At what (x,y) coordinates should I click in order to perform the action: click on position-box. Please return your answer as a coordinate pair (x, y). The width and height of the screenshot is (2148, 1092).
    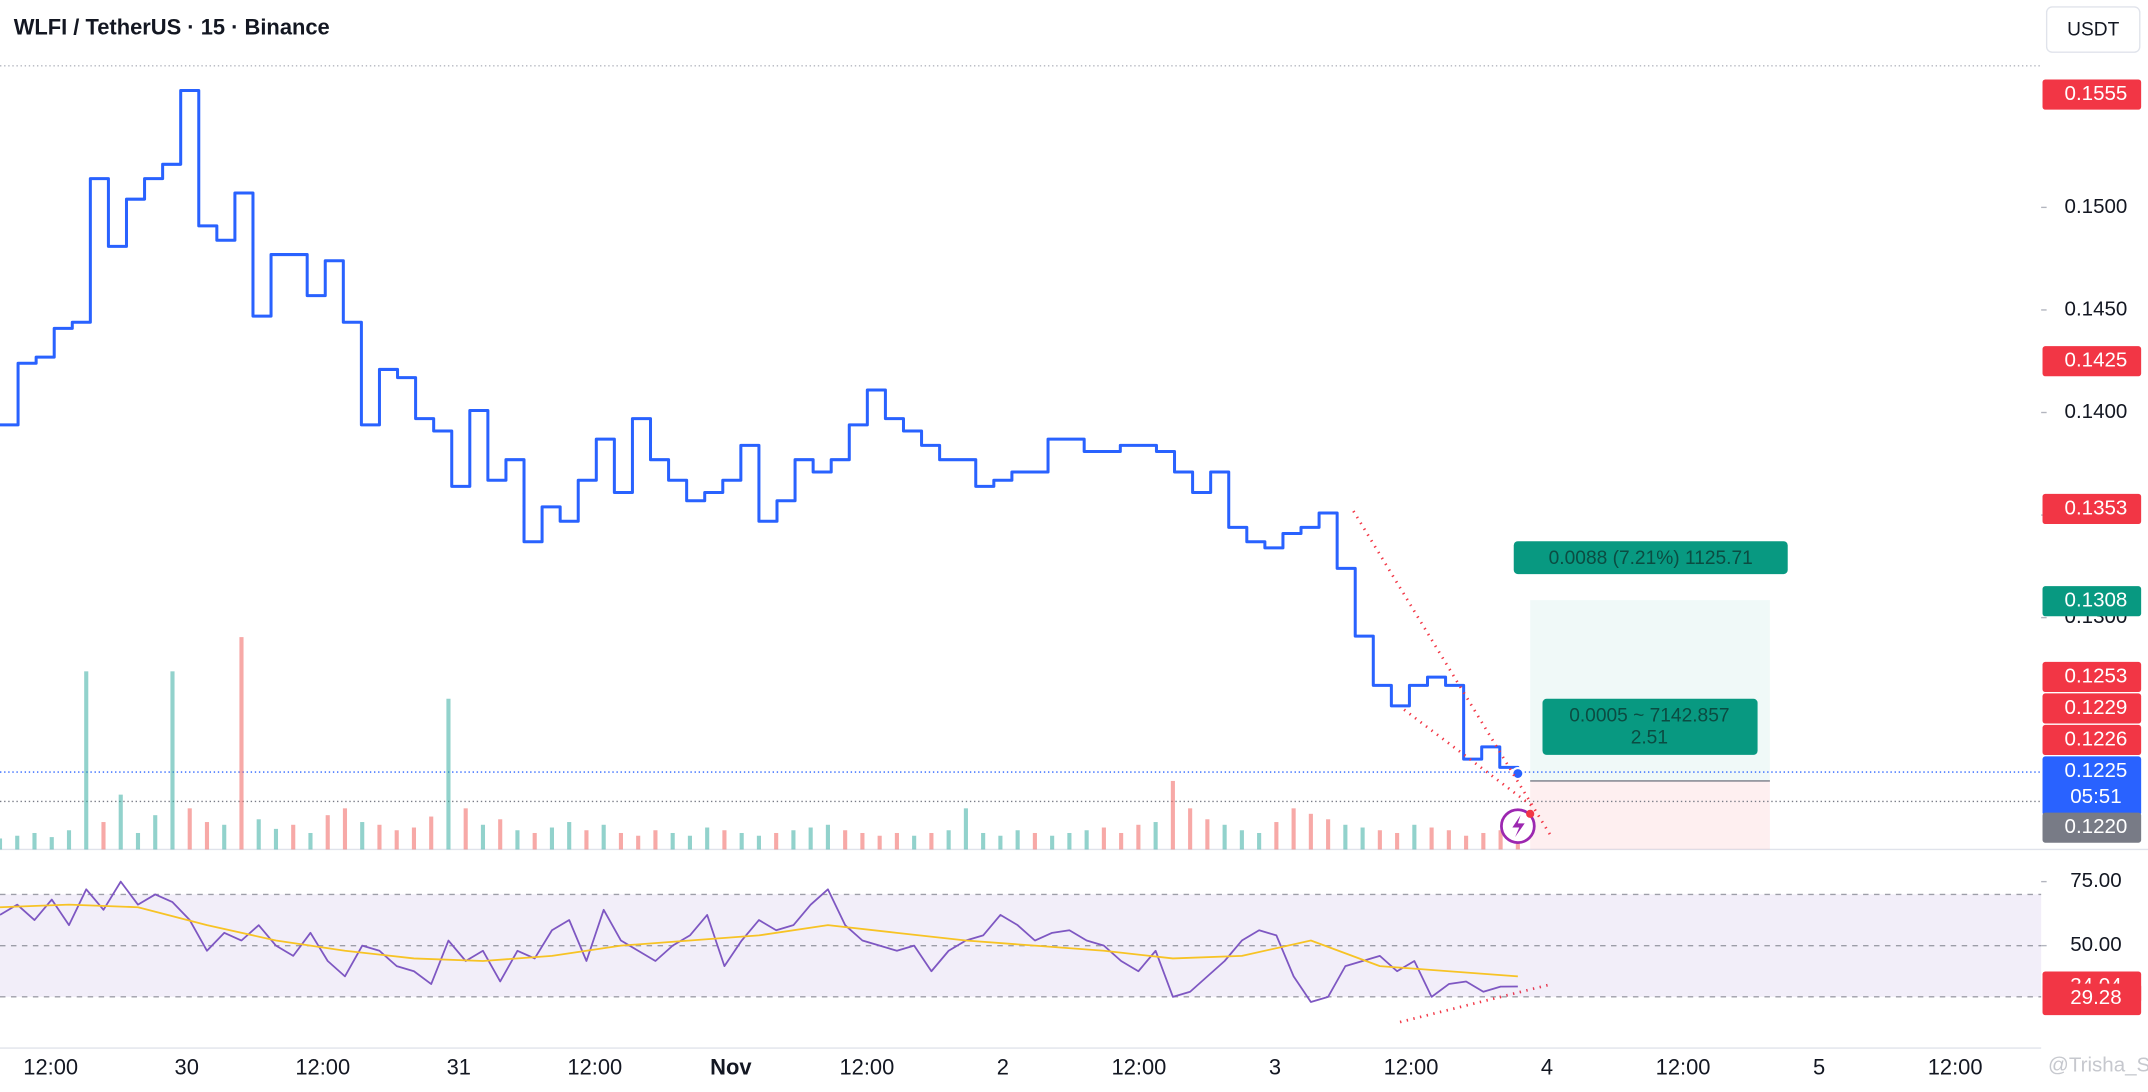
    Looking at the image, I should click on (1650, 726).